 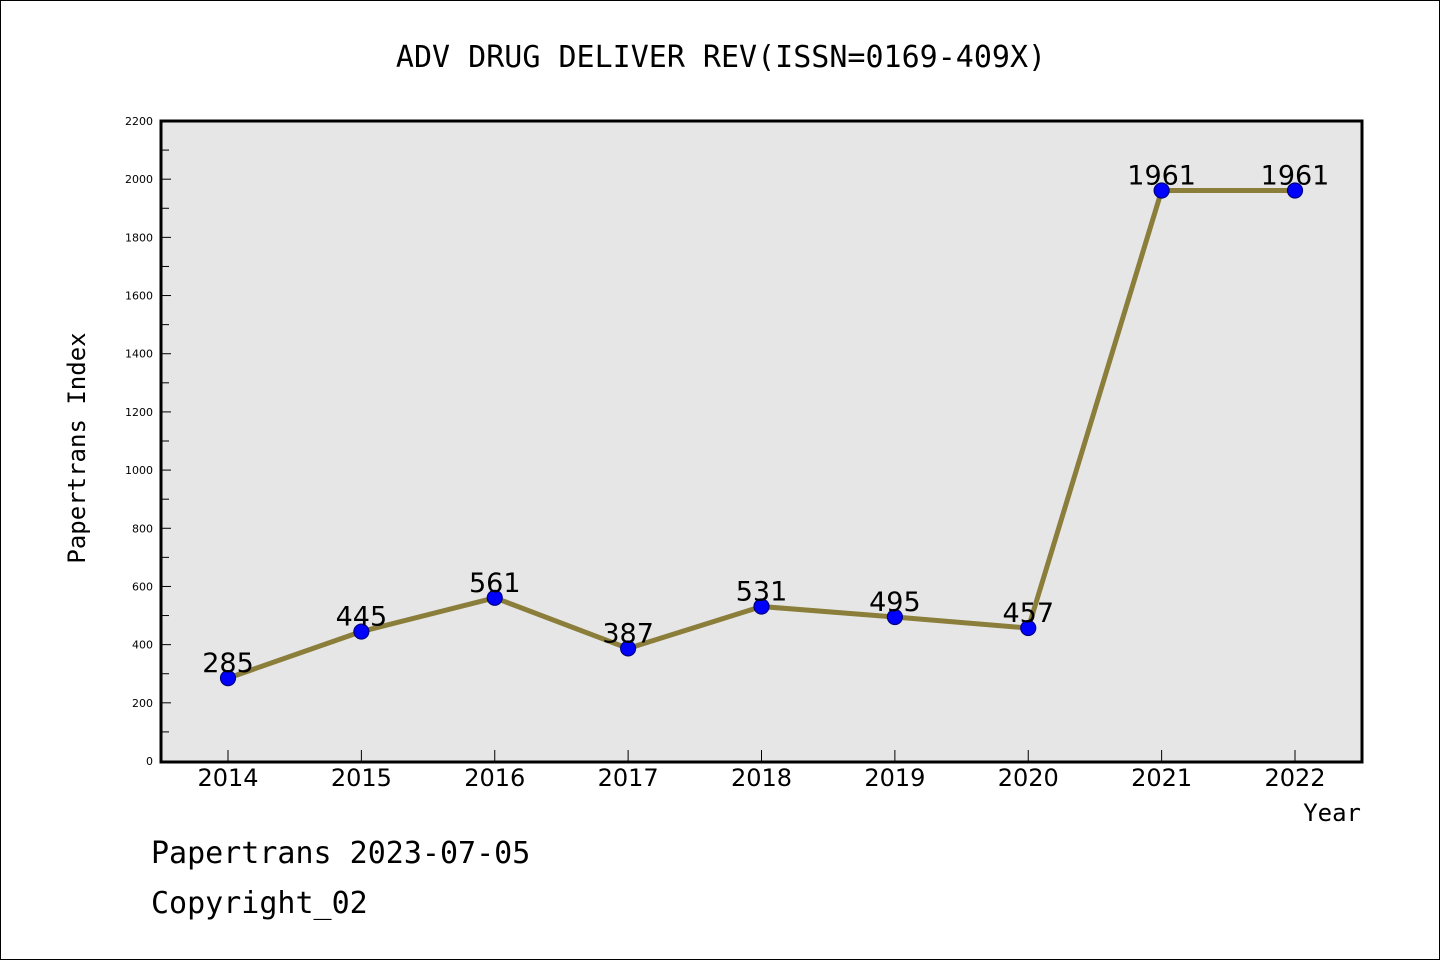 I want to click on y-tick-label: 1200, so click(x=139, y=412).